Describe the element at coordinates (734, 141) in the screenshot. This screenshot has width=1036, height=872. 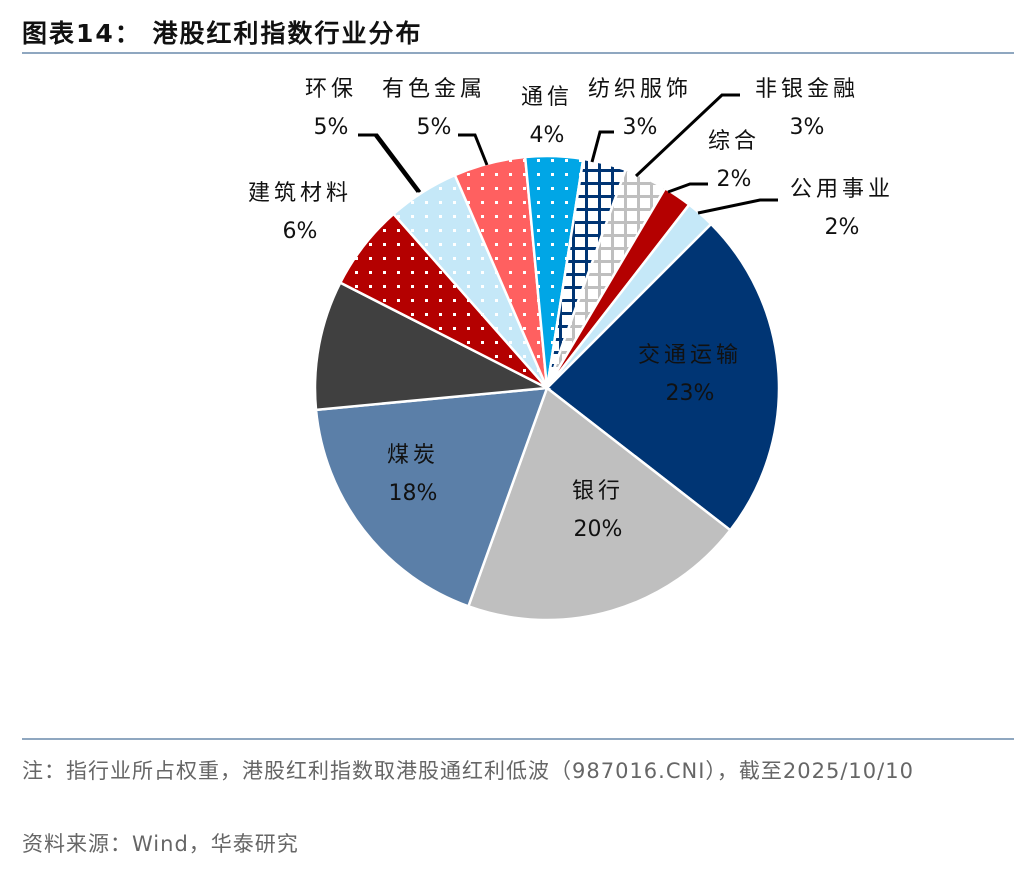
I see `slice-label: 综合` at that location.